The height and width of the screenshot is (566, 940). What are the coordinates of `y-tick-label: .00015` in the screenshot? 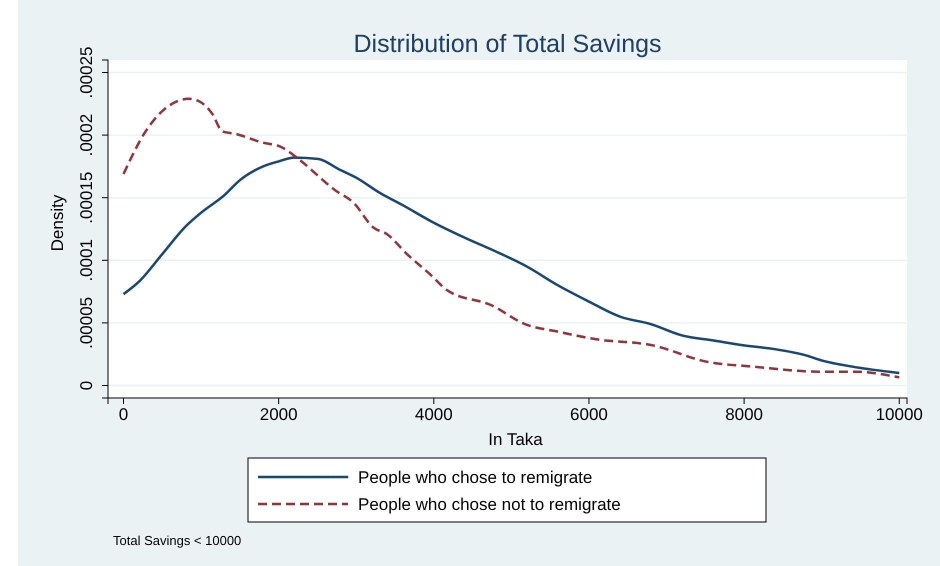 It's located at (86, 198).